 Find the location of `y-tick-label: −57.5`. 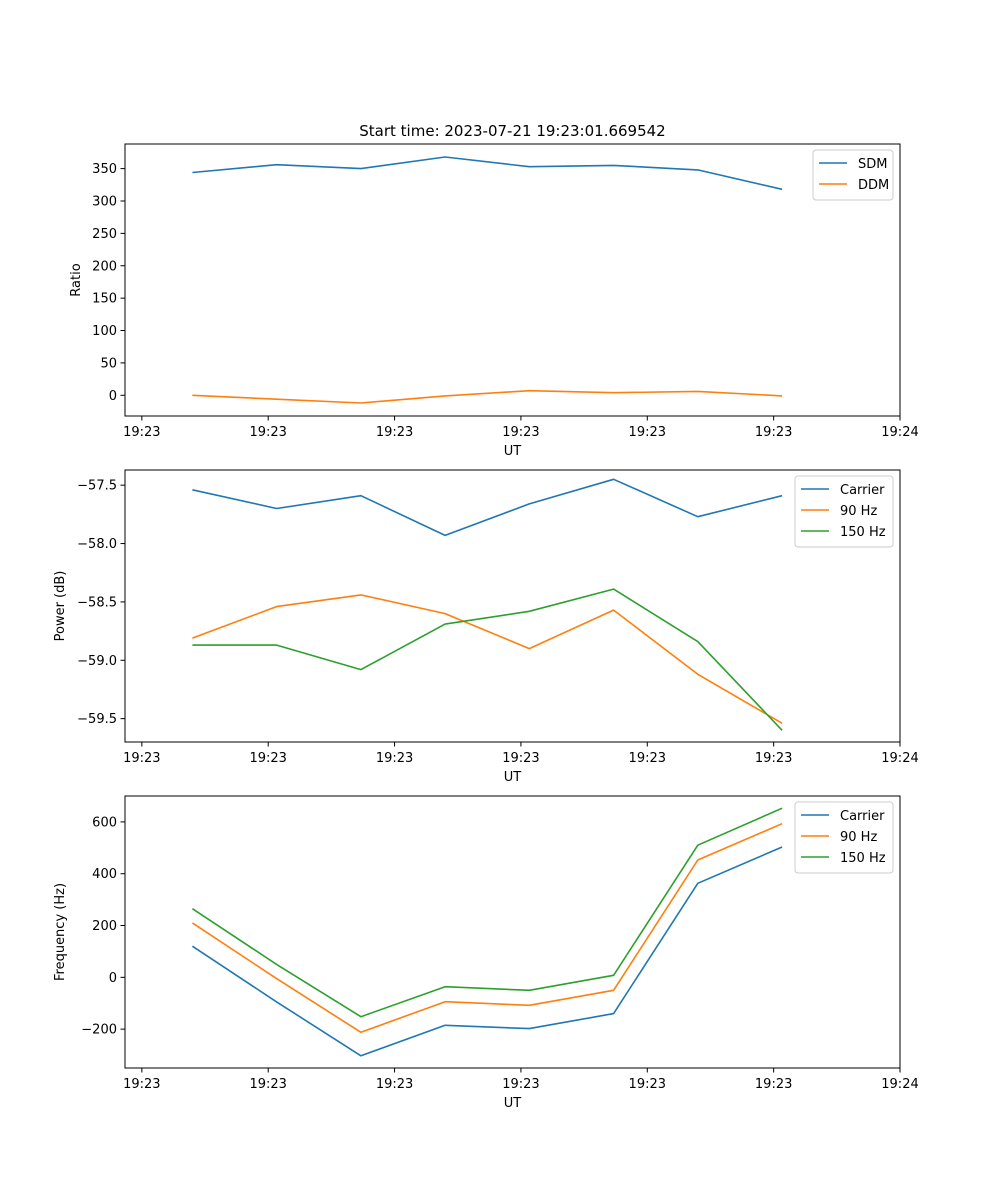

y-tick-label: −57.5 is located at coordinates (97, 486).